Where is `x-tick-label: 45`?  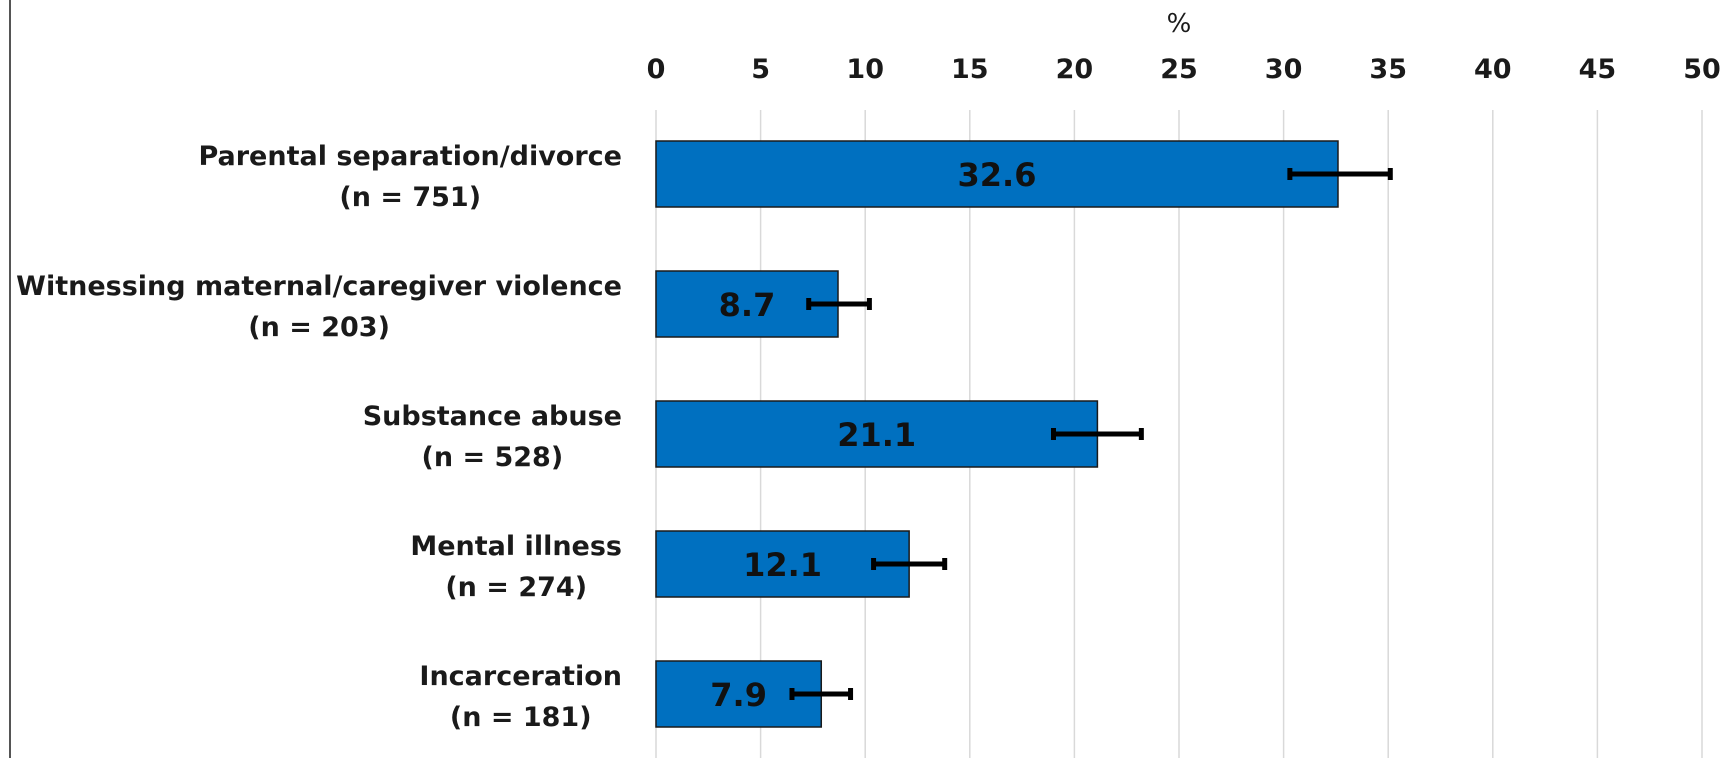
x-tick-label: 45 is located at coordinates (1598, 69).